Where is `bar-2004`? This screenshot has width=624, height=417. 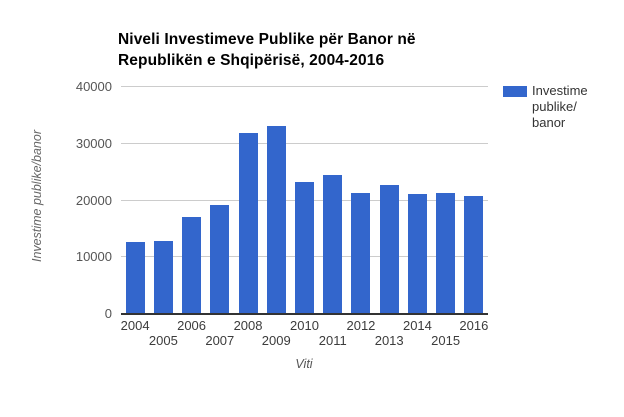 bar-2004 is located at coordinates (135, 277).